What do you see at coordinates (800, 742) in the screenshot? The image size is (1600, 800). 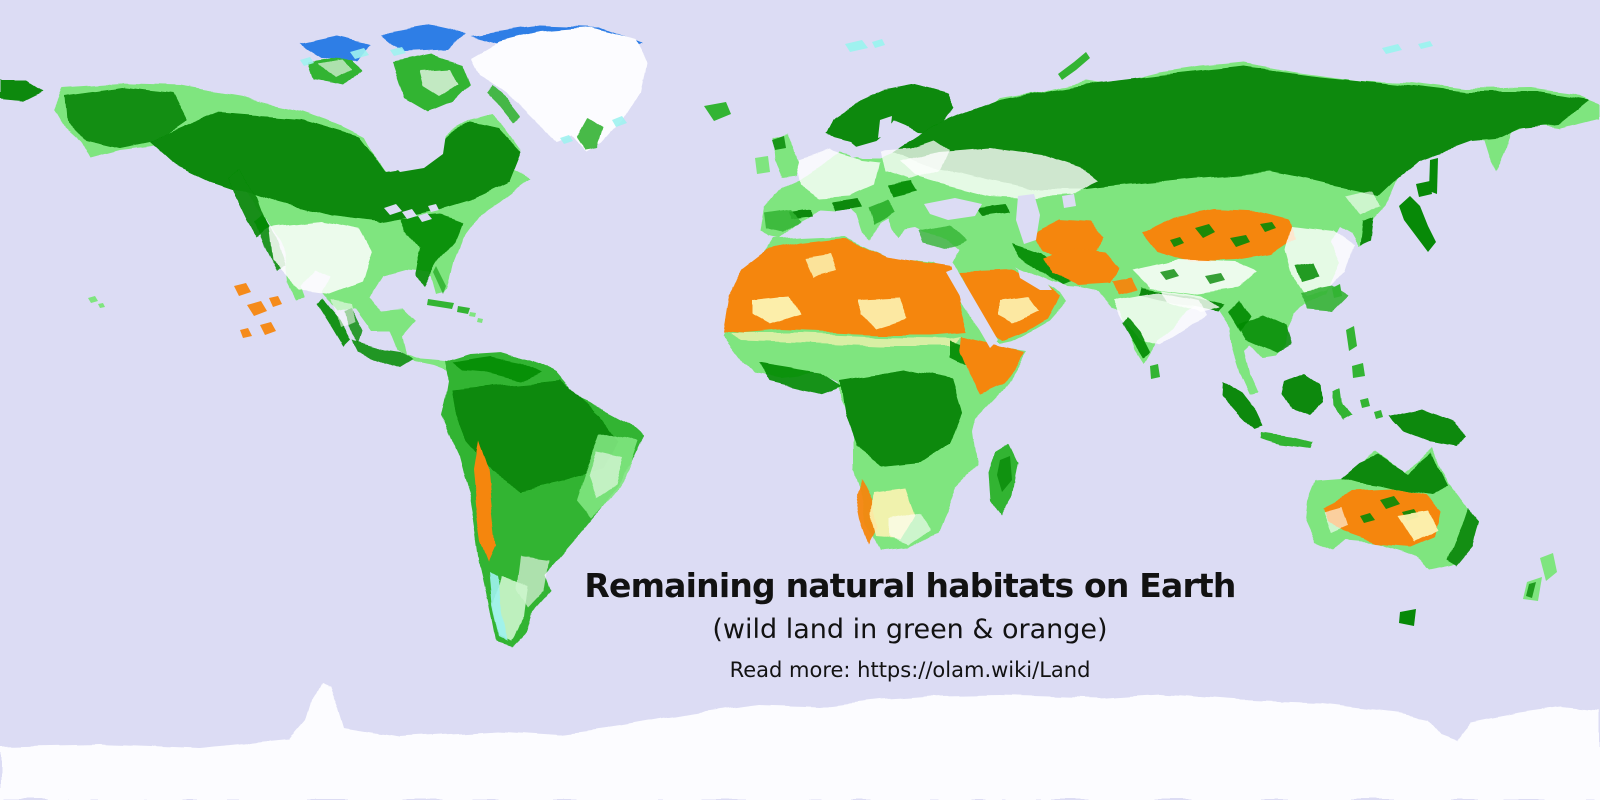 I see `region-antarctica` at bounding box center [800, 742].